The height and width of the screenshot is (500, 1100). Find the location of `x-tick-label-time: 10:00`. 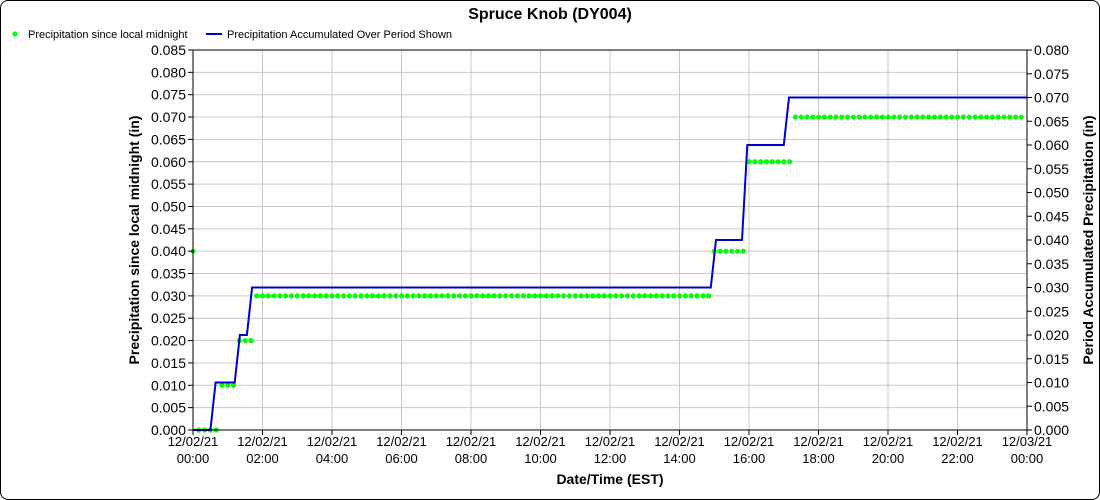

x-tick-label-time: 10:00 is located at coordinates (540, 458).